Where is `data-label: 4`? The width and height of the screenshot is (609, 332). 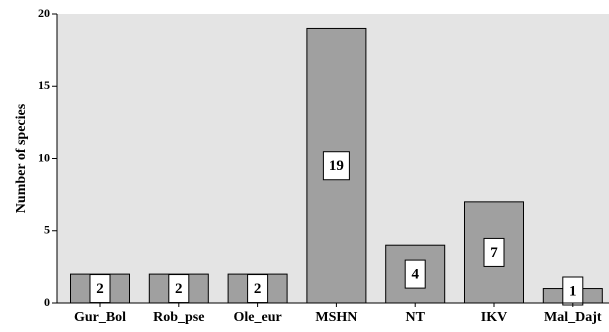 data-label: 4 is located at coordinates (415, 275).